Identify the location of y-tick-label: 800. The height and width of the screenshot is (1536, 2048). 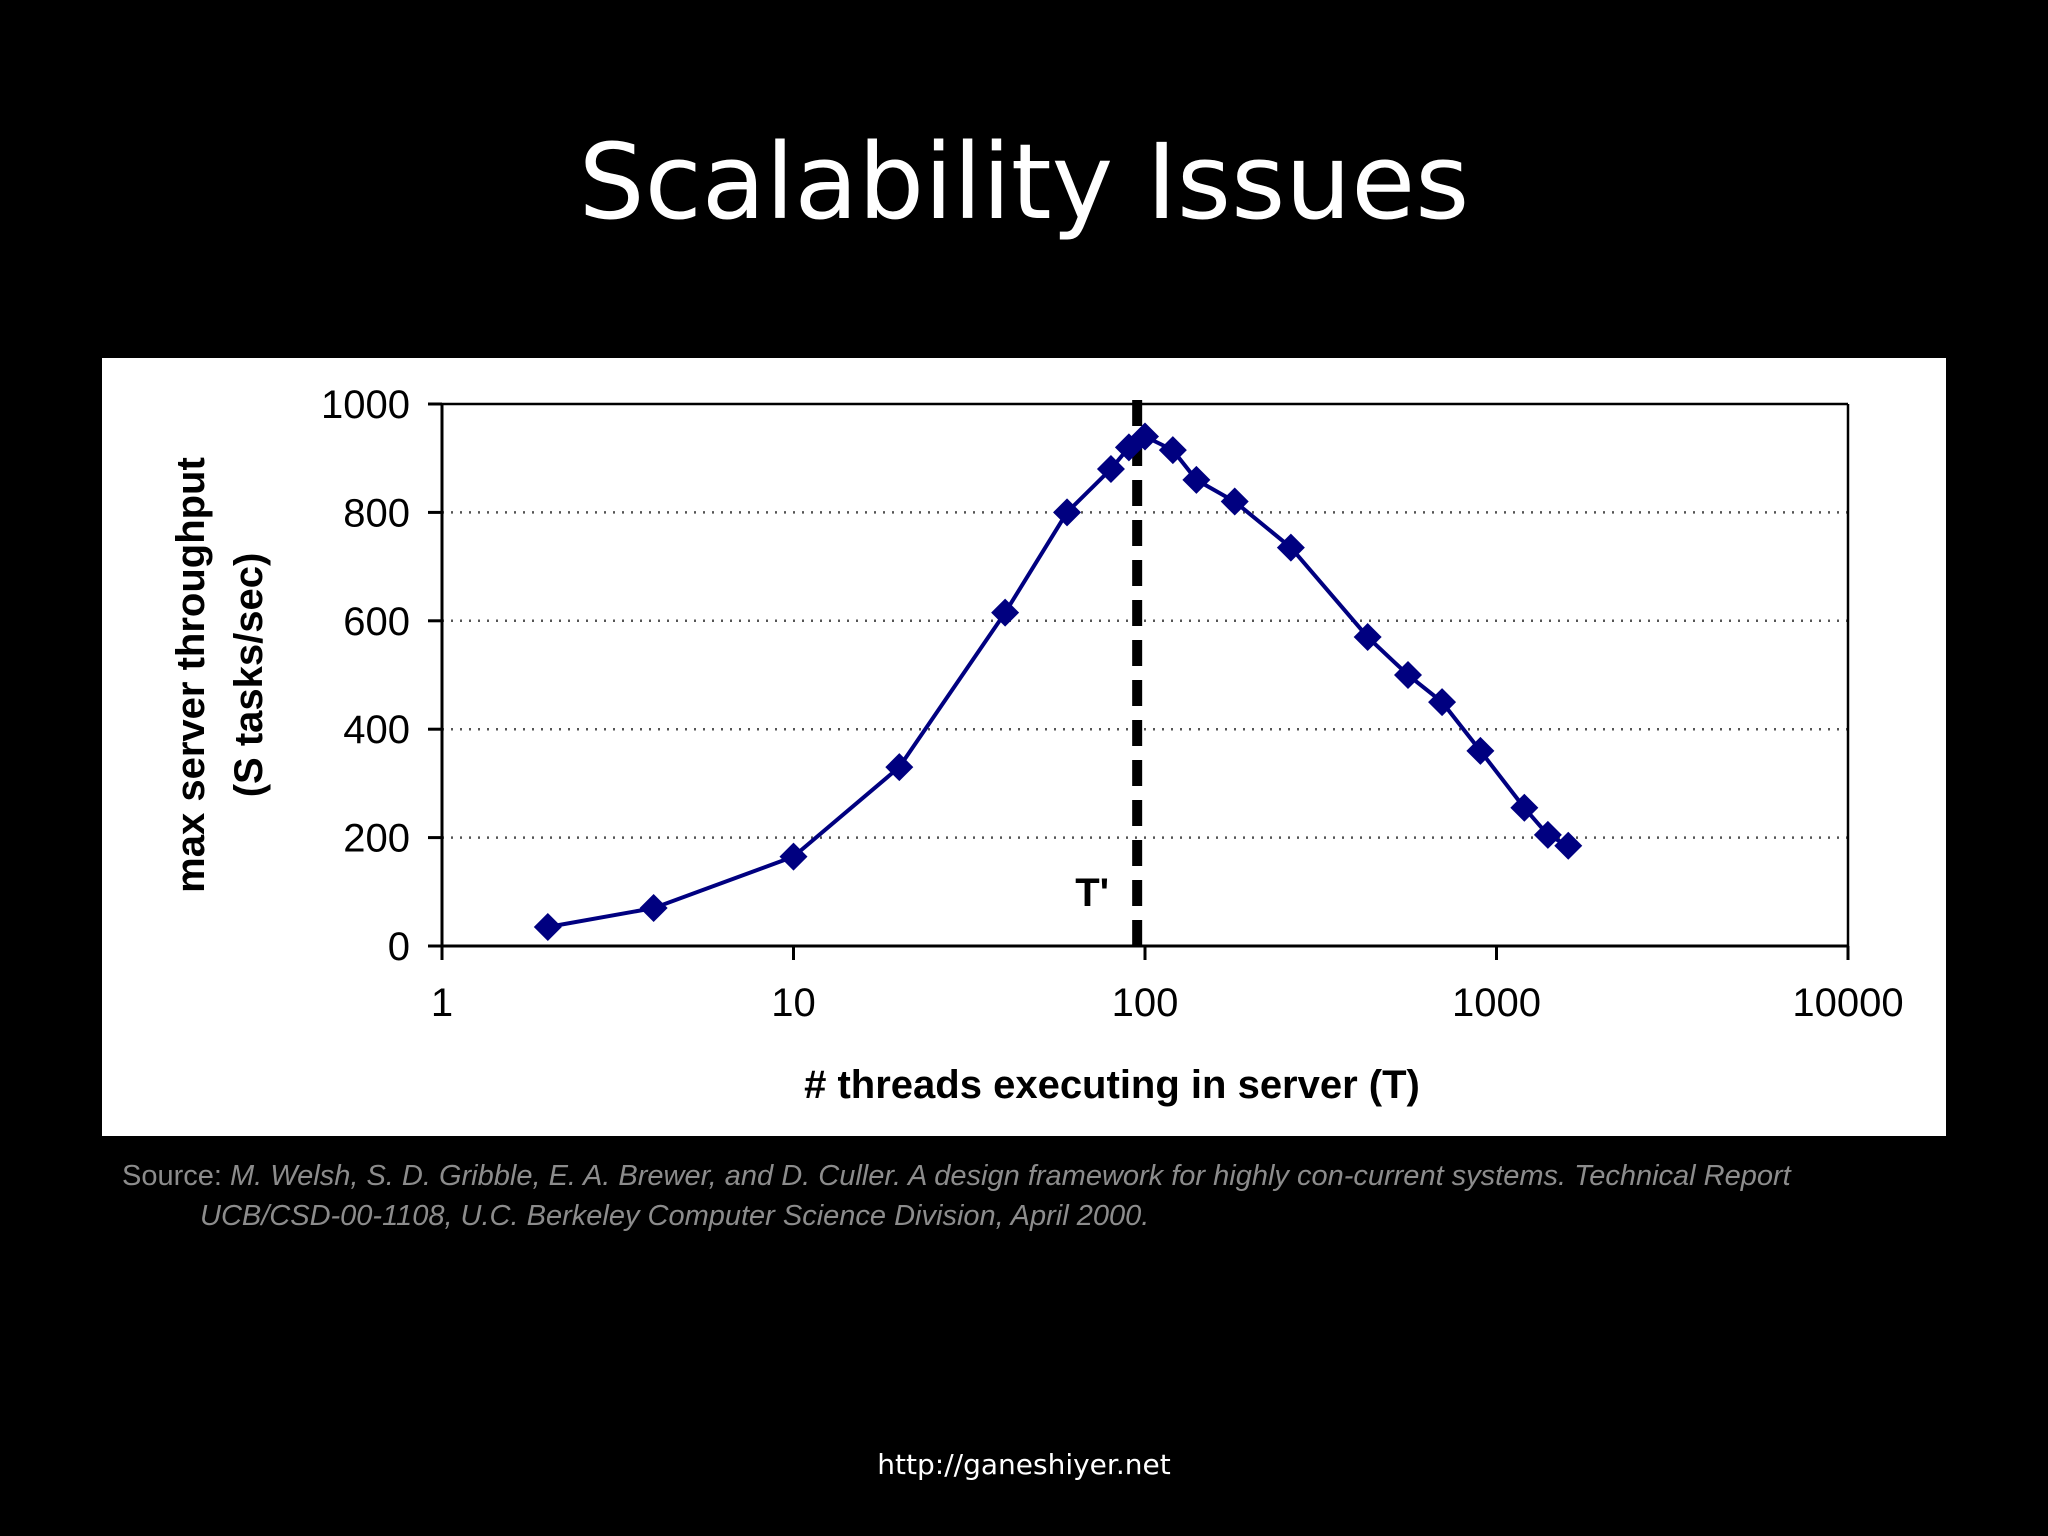
(376, 513).